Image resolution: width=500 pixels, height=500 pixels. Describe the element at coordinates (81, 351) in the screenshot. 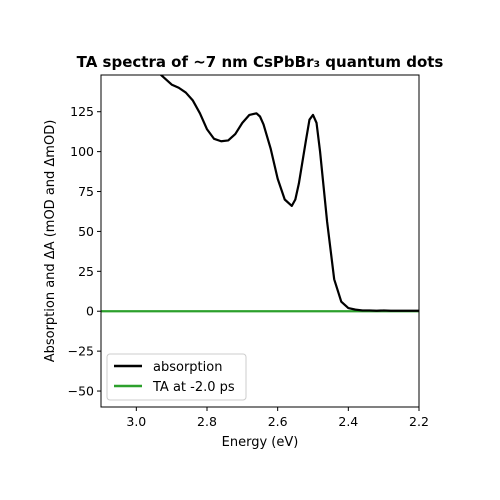

I see `y-tick-label: −25` at that location.